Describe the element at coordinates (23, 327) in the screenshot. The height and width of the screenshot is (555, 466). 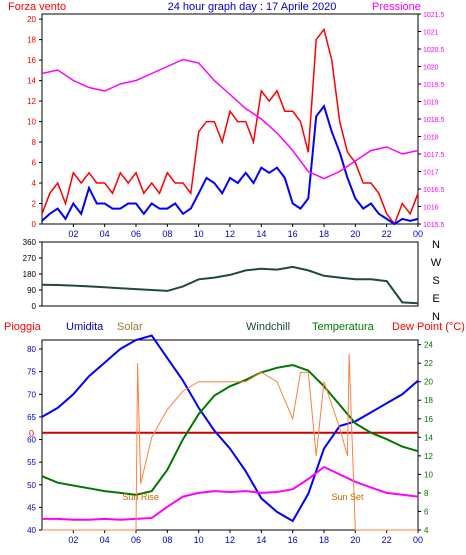
I see `rain-label: Pioggia` at that location.